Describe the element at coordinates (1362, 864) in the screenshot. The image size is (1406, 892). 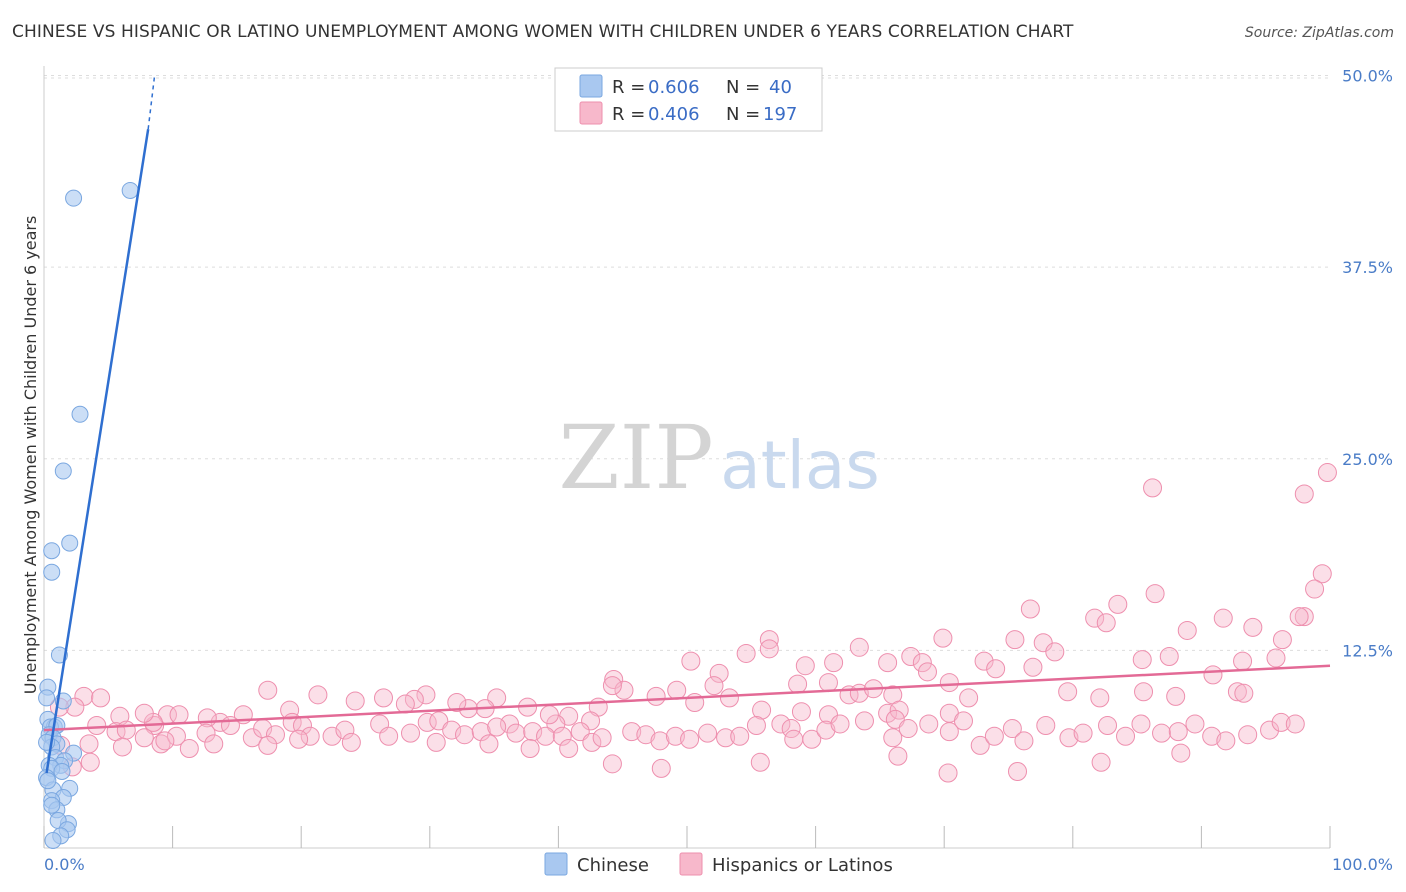
I see `x-tick-label: 100.0%` at that location.